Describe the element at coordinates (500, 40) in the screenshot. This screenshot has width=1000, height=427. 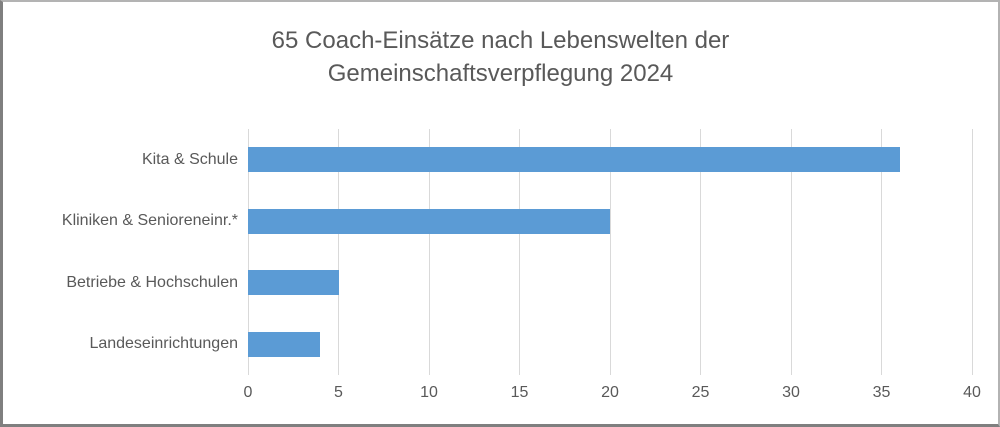
I see `chart-title-line-1: 65 Coach-Einsätze nach Lebenswelten der` at that location.